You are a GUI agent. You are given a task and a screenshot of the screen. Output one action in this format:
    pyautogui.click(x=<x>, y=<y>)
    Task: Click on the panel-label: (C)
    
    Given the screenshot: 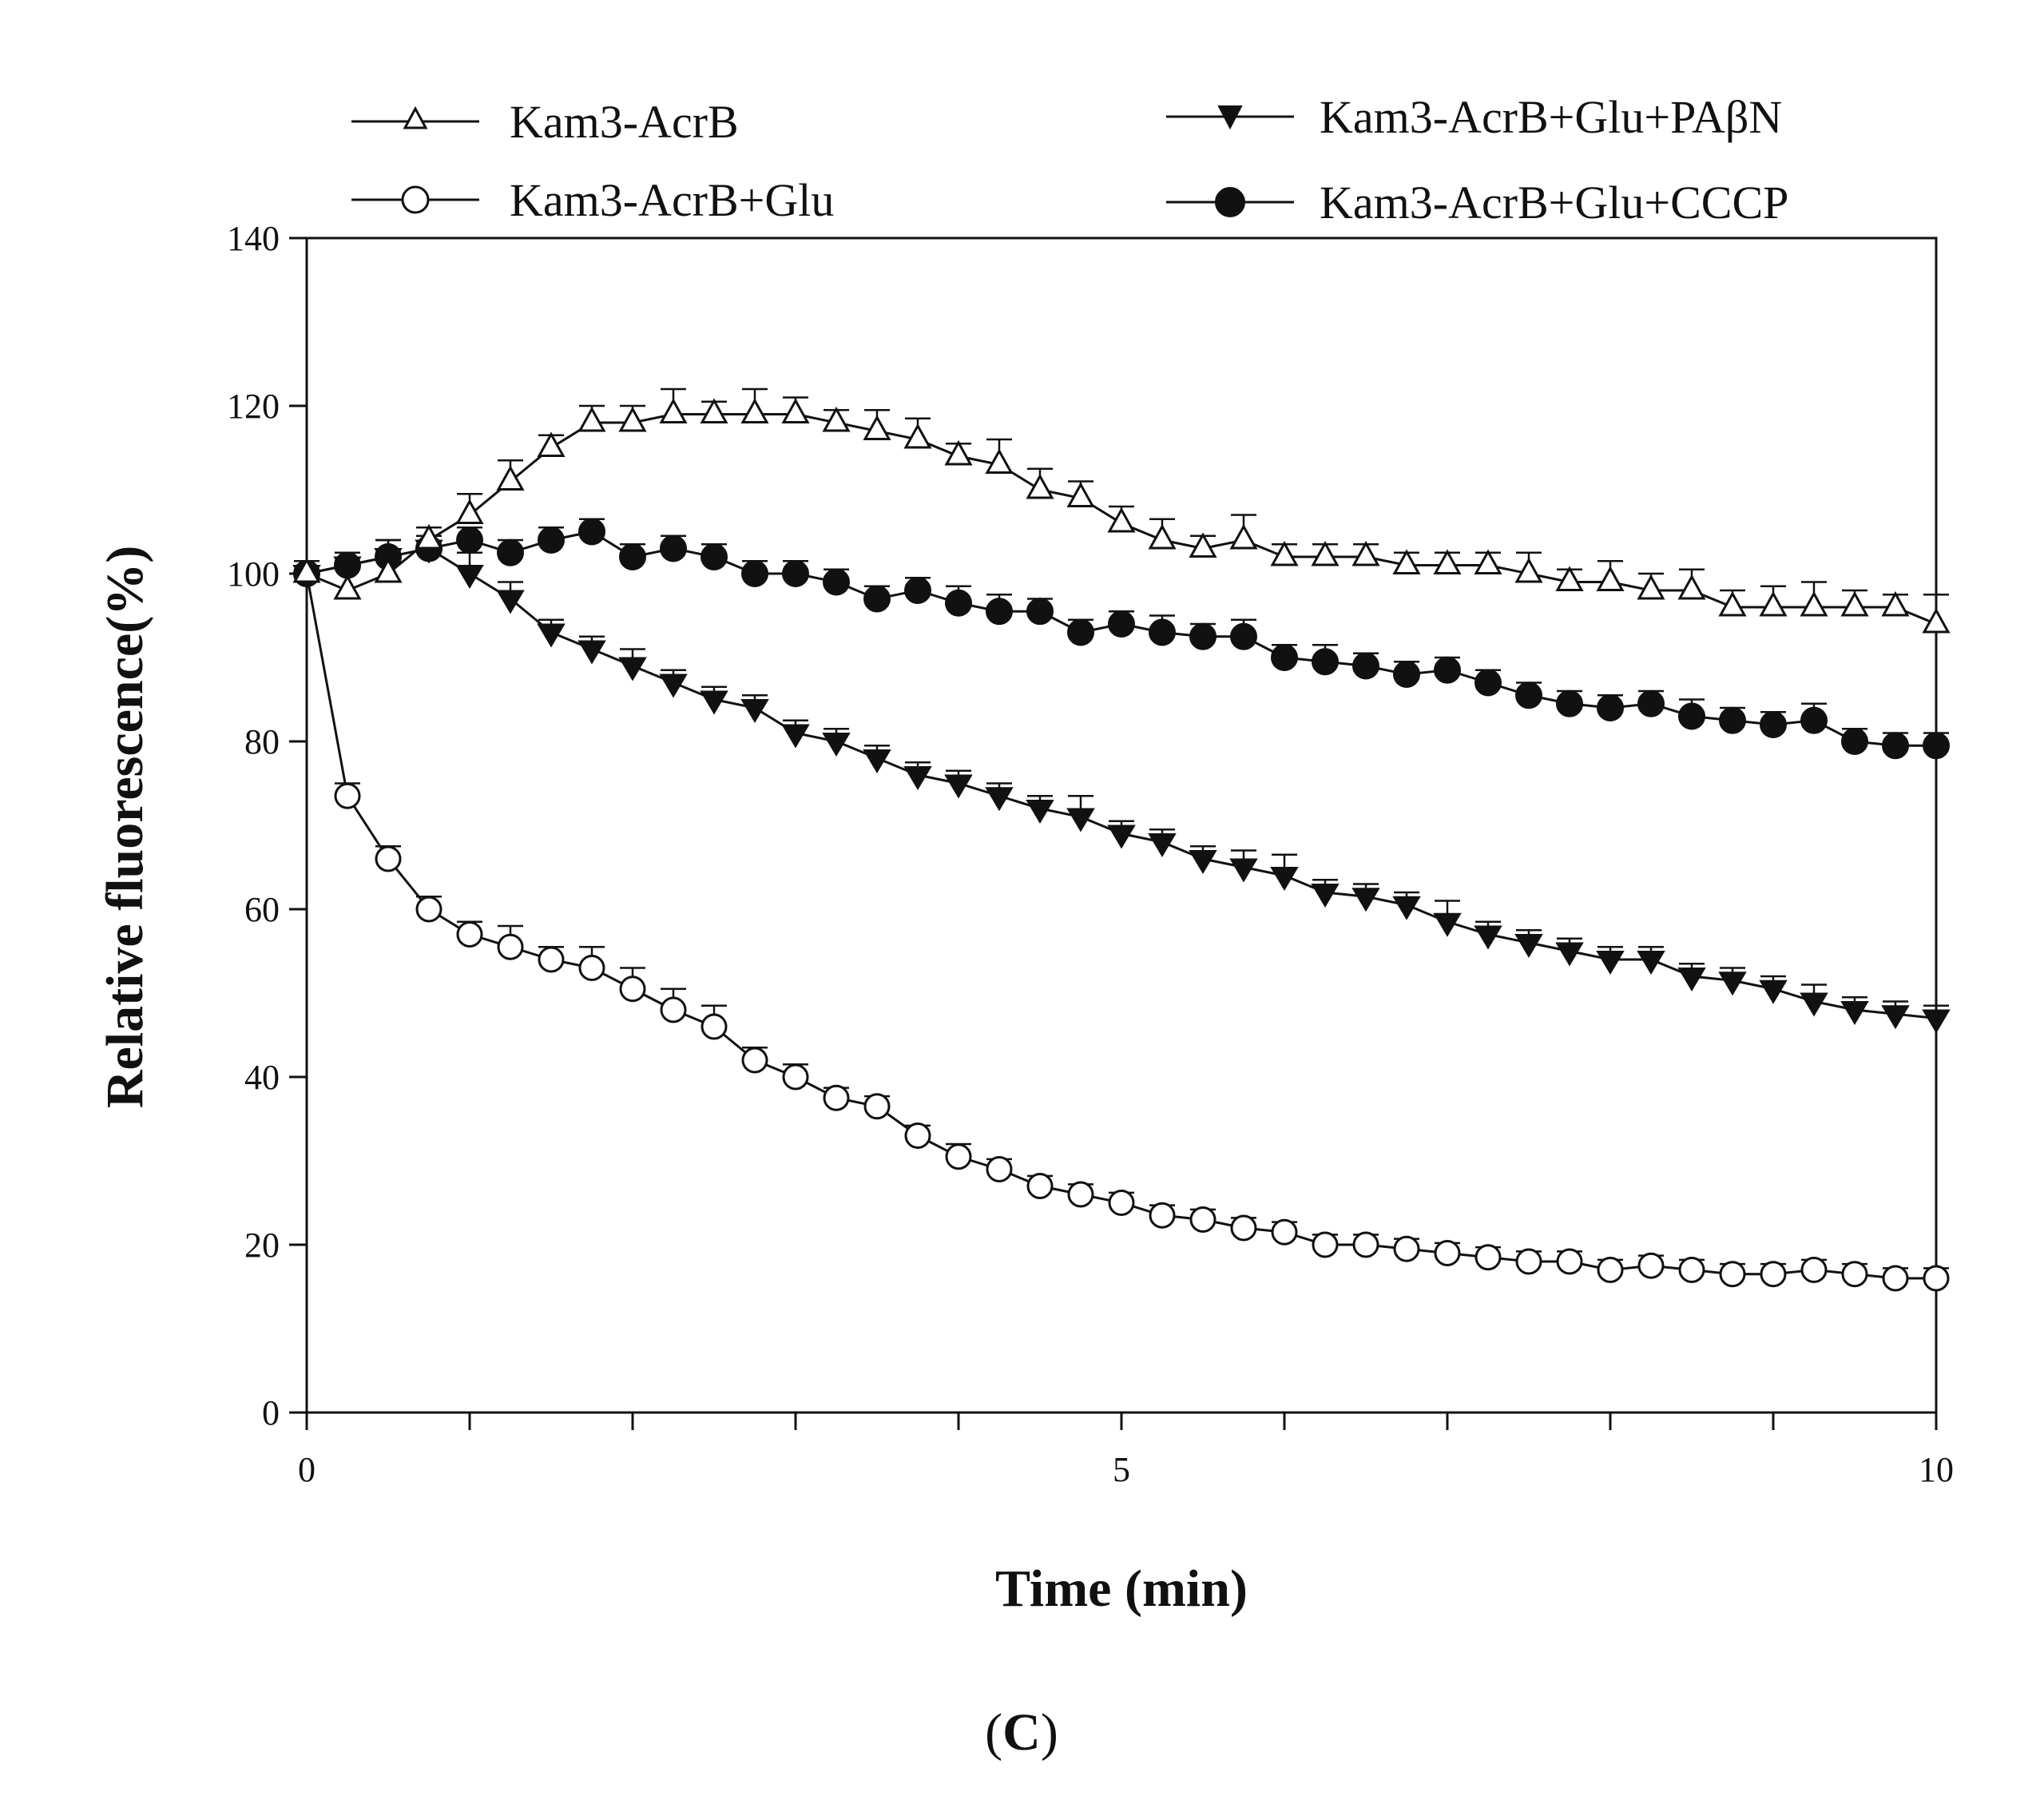 What is the action you would take?
    pyautogui.click(x=1021, y=1732)
    